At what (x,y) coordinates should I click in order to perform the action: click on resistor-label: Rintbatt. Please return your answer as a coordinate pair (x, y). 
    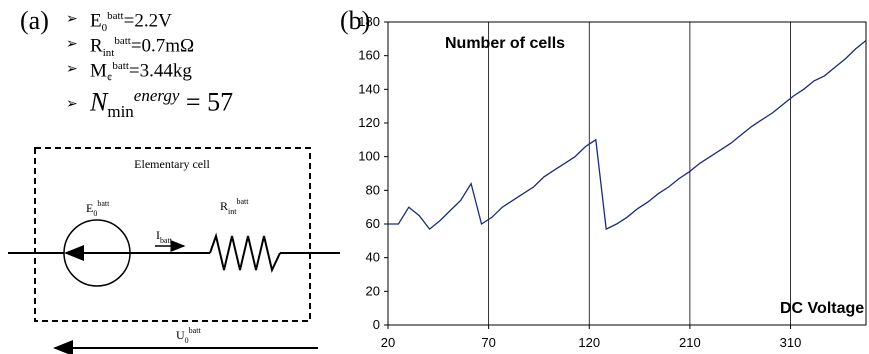
    Looking at the image, I should click on (234, 206).